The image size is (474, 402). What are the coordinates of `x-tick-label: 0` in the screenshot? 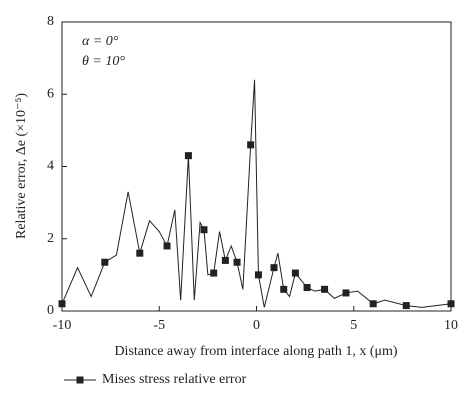 It's located at (256, 325).